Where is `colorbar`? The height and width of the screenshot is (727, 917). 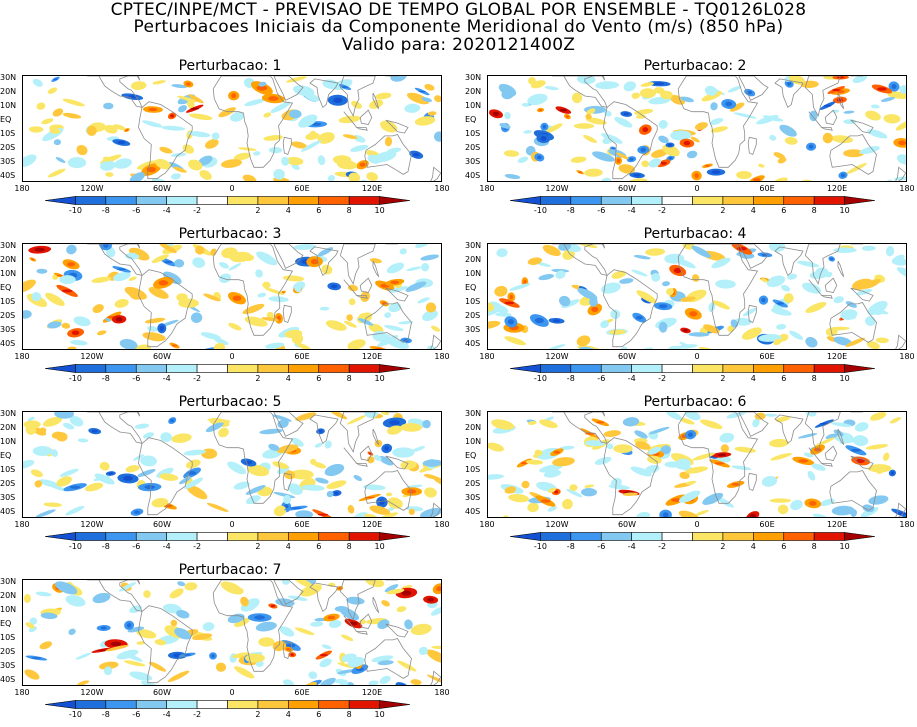 colorbar is located at coordinates (692, 200).